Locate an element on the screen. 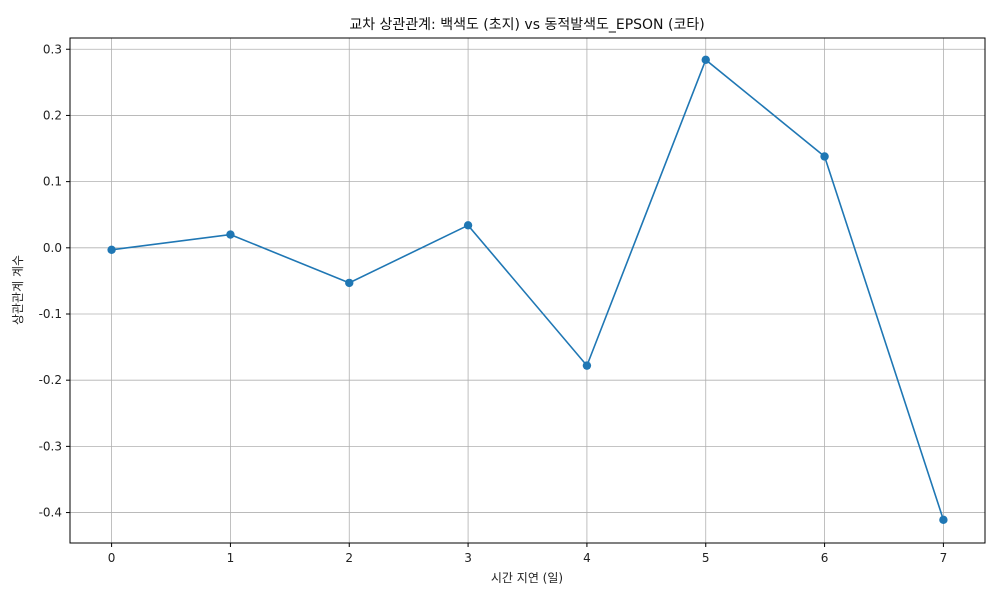  x-tick-label: 4 is located at coordinates (587, 558).